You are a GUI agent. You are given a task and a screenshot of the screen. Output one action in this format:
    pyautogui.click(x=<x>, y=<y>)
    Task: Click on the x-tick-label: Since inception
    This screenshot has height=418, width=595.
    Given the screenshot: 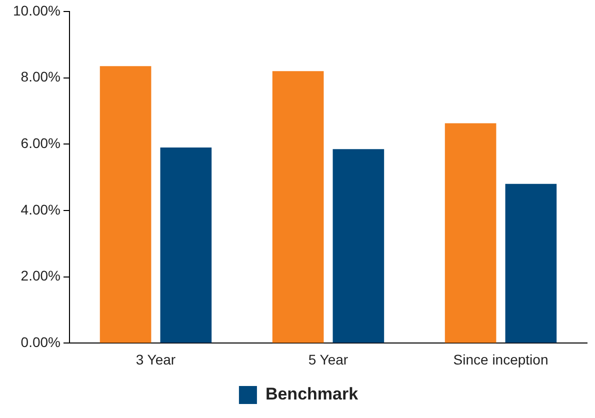 What is the action you would take?
    pyautogui.click(x=500, y=359)
    